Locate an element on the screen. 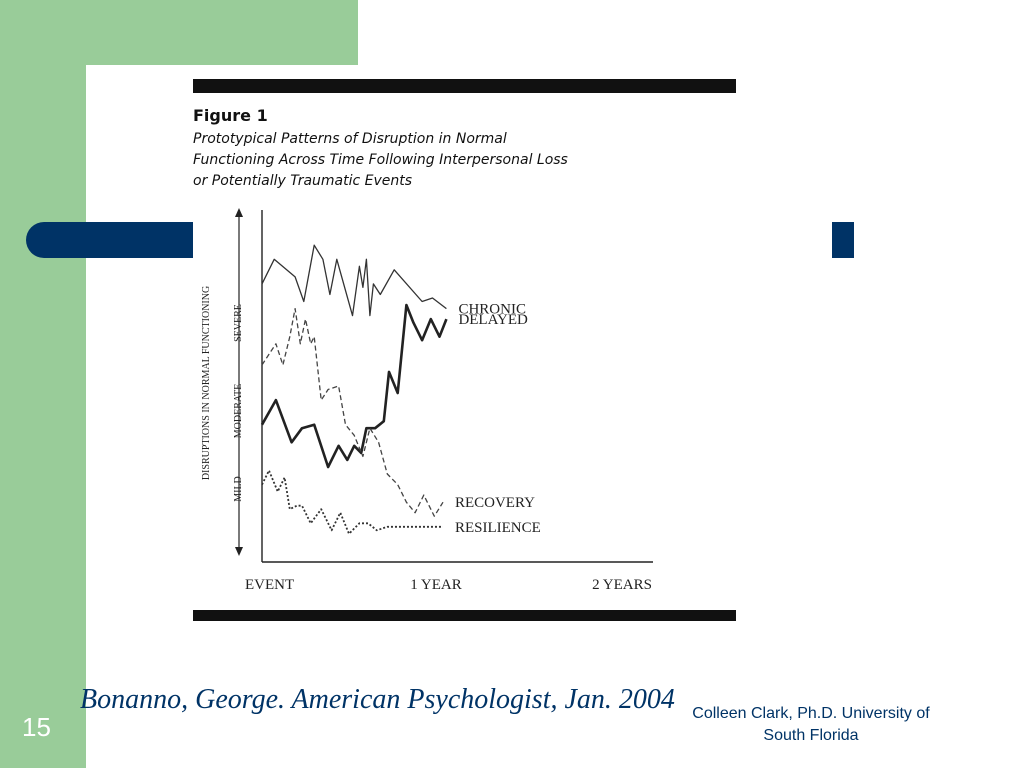 The height and width of the screenshot is (768, 1024). series-line-chronic is located at coordinates (354, 280).